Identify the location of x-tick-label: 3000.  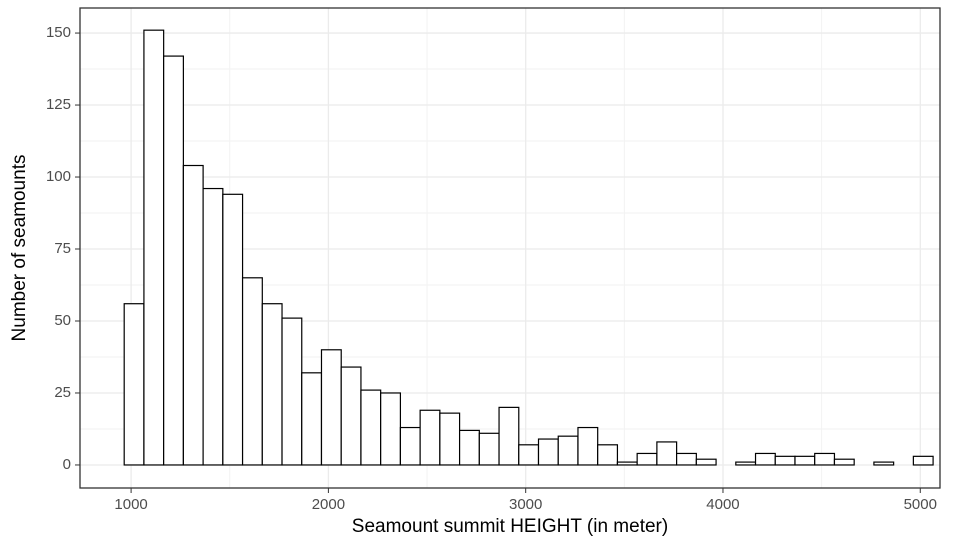
(525, 504).